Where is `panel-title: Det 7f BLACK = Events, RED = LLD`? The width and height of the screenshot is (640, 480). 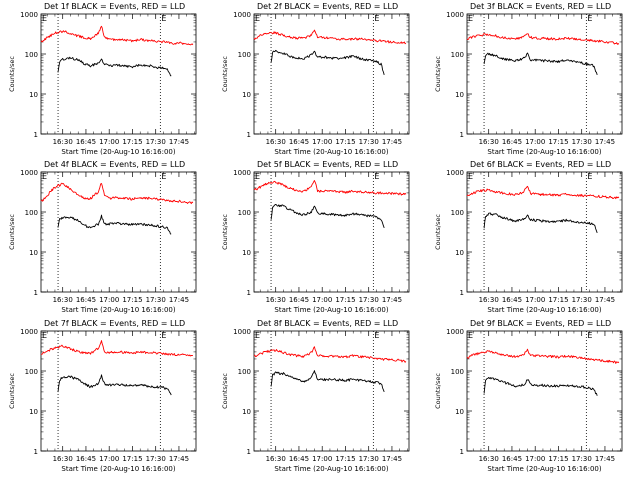
panel-title: Det 7f BLACK = Events, RED = LLD is located at coordinates (114, 323).